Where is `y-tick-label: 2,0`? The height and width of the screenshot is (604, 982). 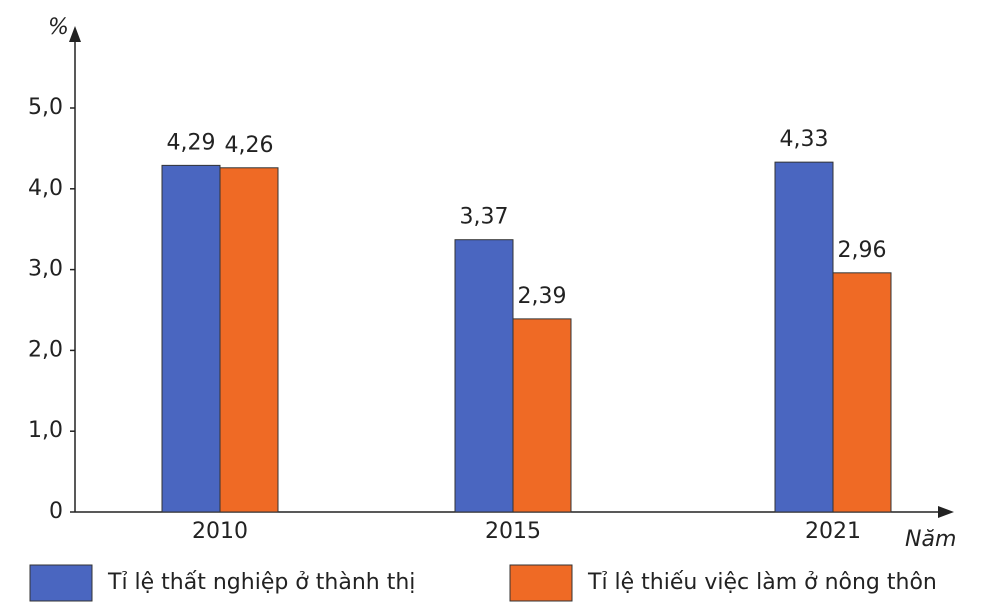 y-tick-label: 2,0 is located at coordinates (45, 349).